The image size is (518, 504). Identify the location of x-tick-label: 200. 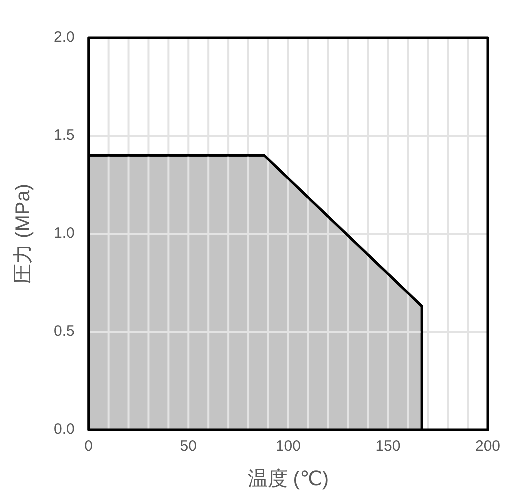
(488, 447).